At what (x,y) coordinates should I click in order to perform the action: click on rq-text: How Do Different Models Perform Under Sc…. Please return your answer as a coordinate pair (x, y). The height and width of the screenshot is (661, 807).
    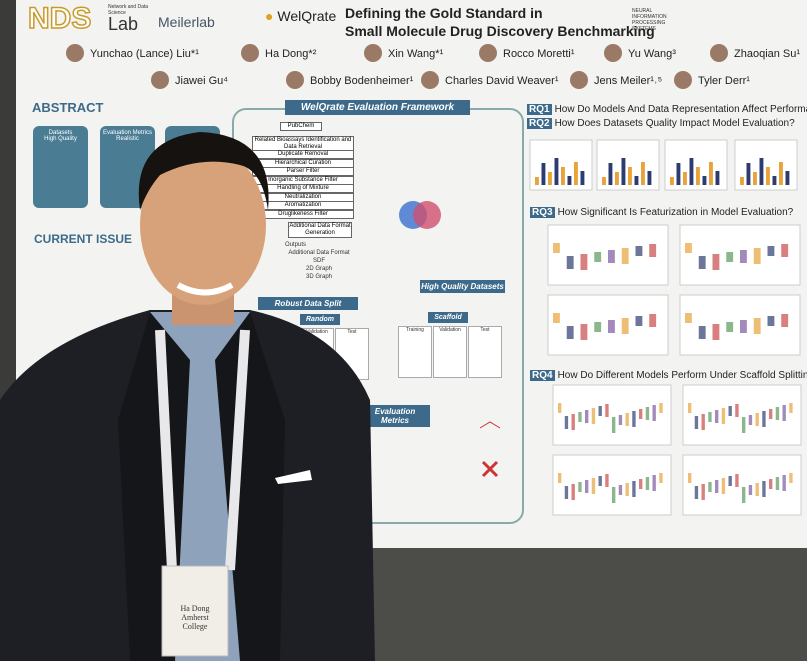
    Looking at the image, I should click on (682, 375).